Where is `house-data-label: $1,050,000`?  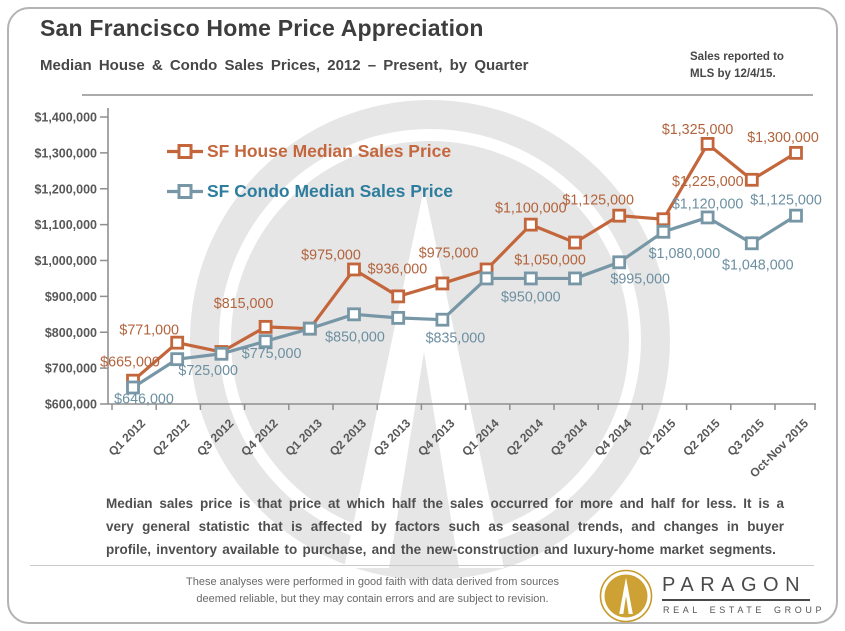 house-data-label: $1,050,000 is located at coordinates (550, 261).